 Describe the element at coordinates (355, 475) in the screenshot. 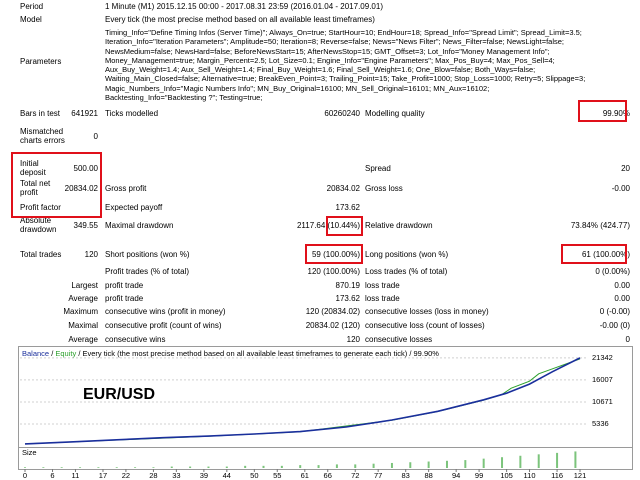

I see `x-tick-label: 72` at that location.